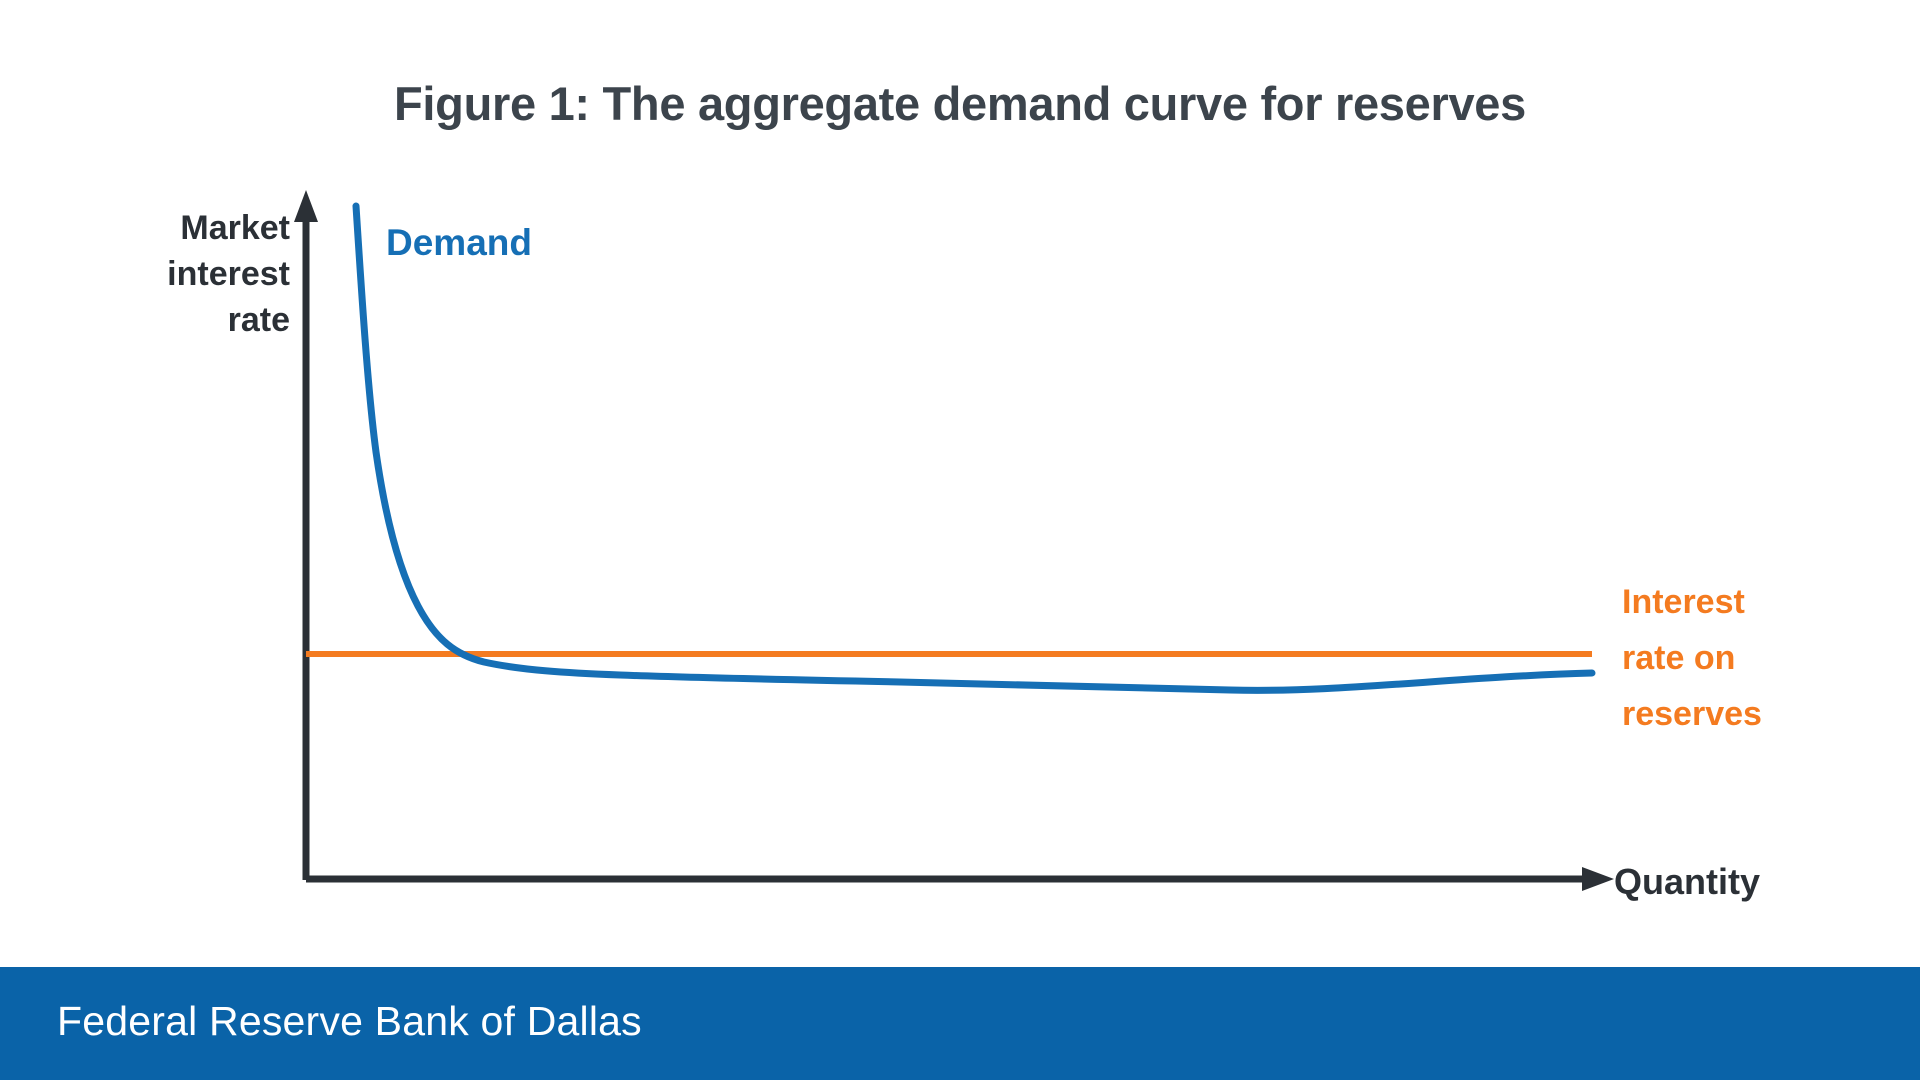  Describe the element at coordinates (349, 1021) in the screenshot. I see `organization-name: Federal Reserve Bank of Dallas` at that location.